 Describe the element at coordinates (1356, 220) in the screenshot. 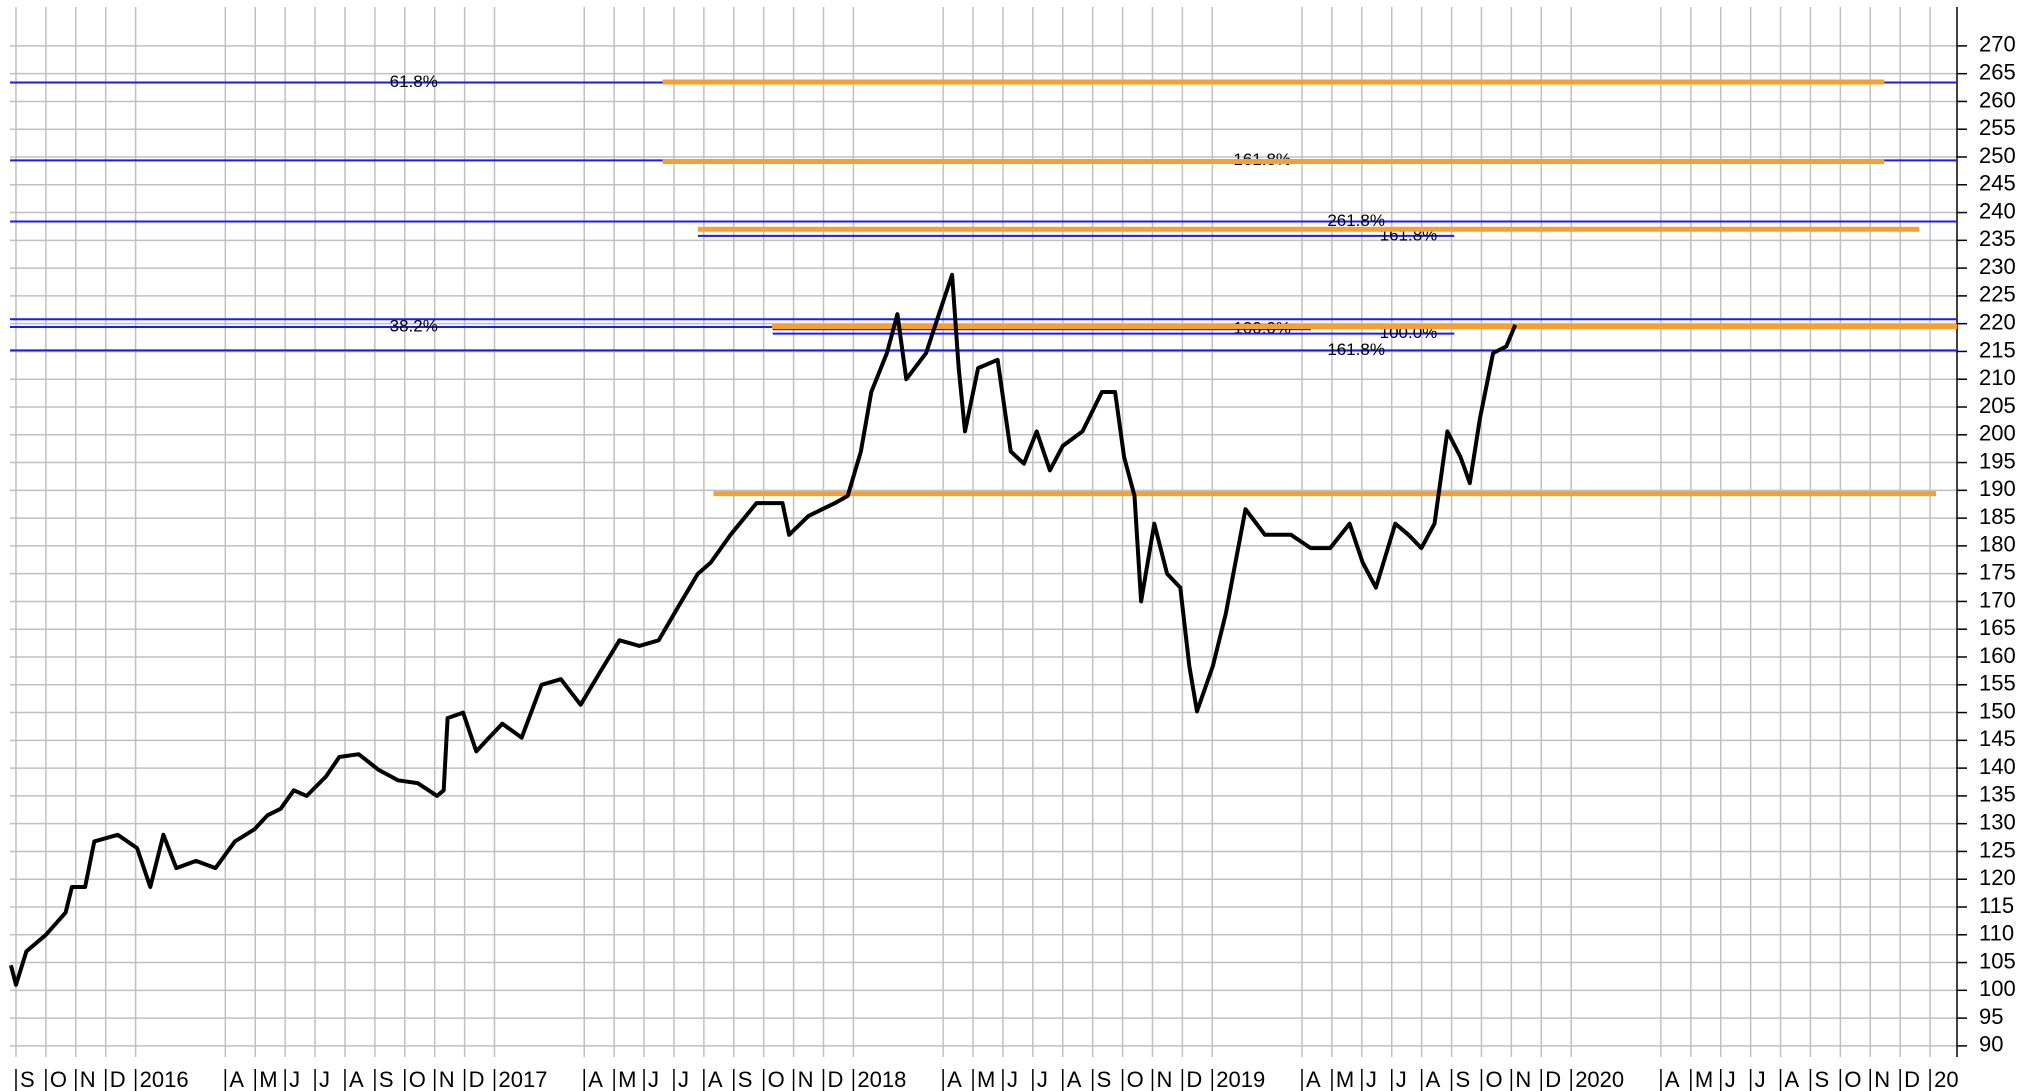

I see `fib-label: 261.8%` at that location.